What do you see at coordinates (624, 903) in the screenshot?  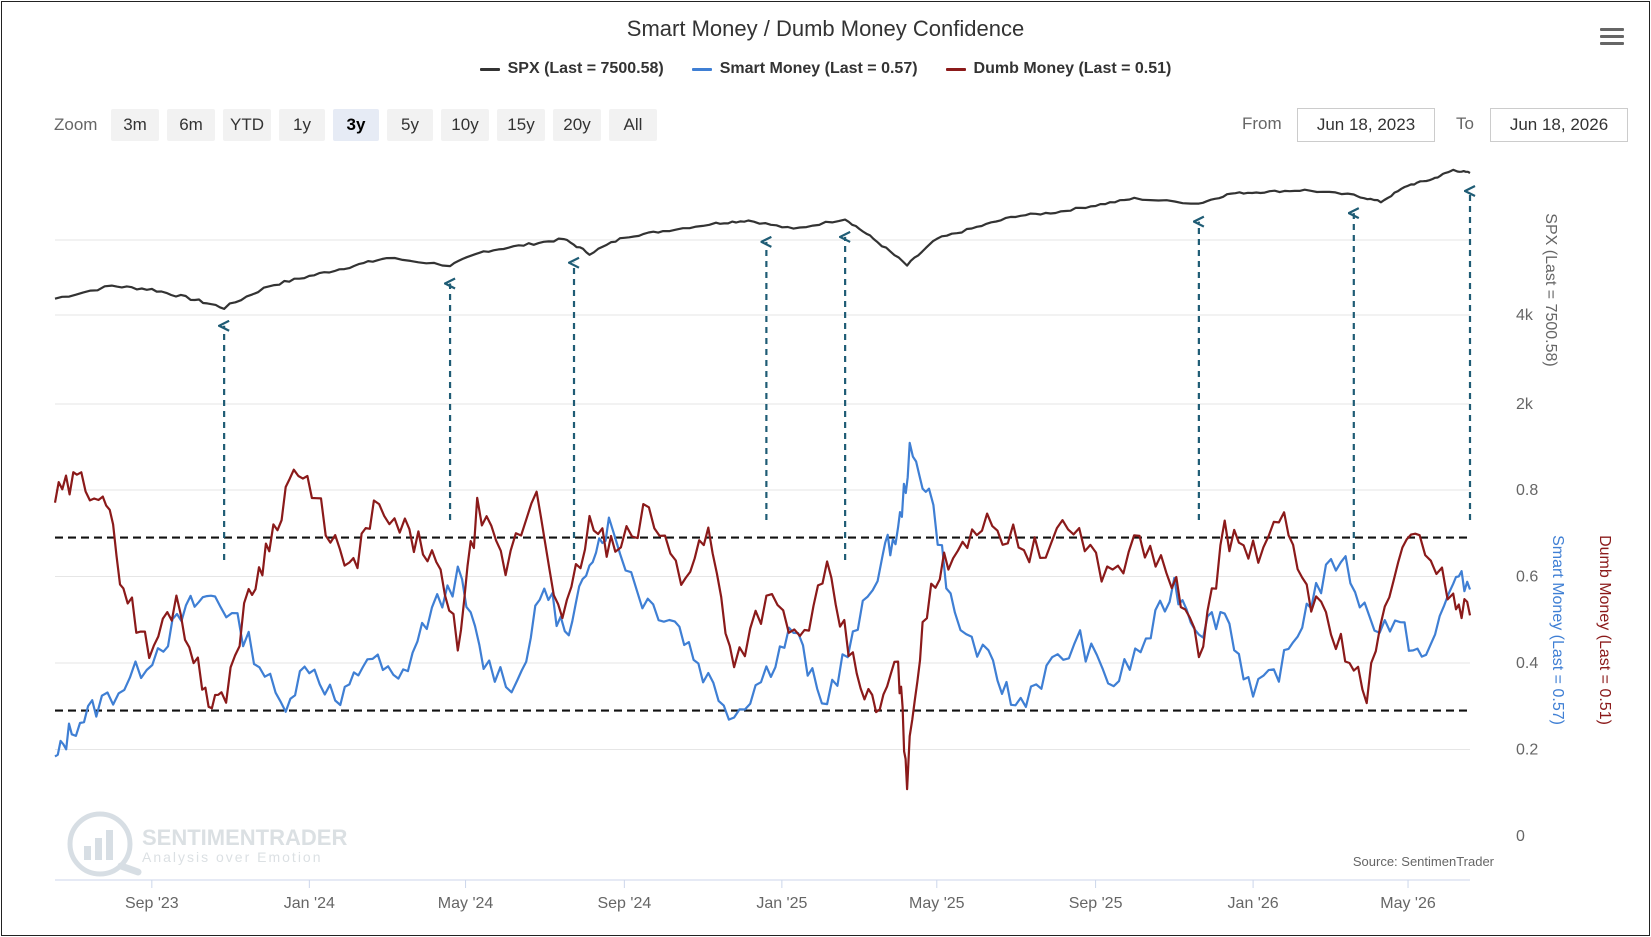 I see `x-tick-label-3: Sep '24` at bounding box center [624, 903].